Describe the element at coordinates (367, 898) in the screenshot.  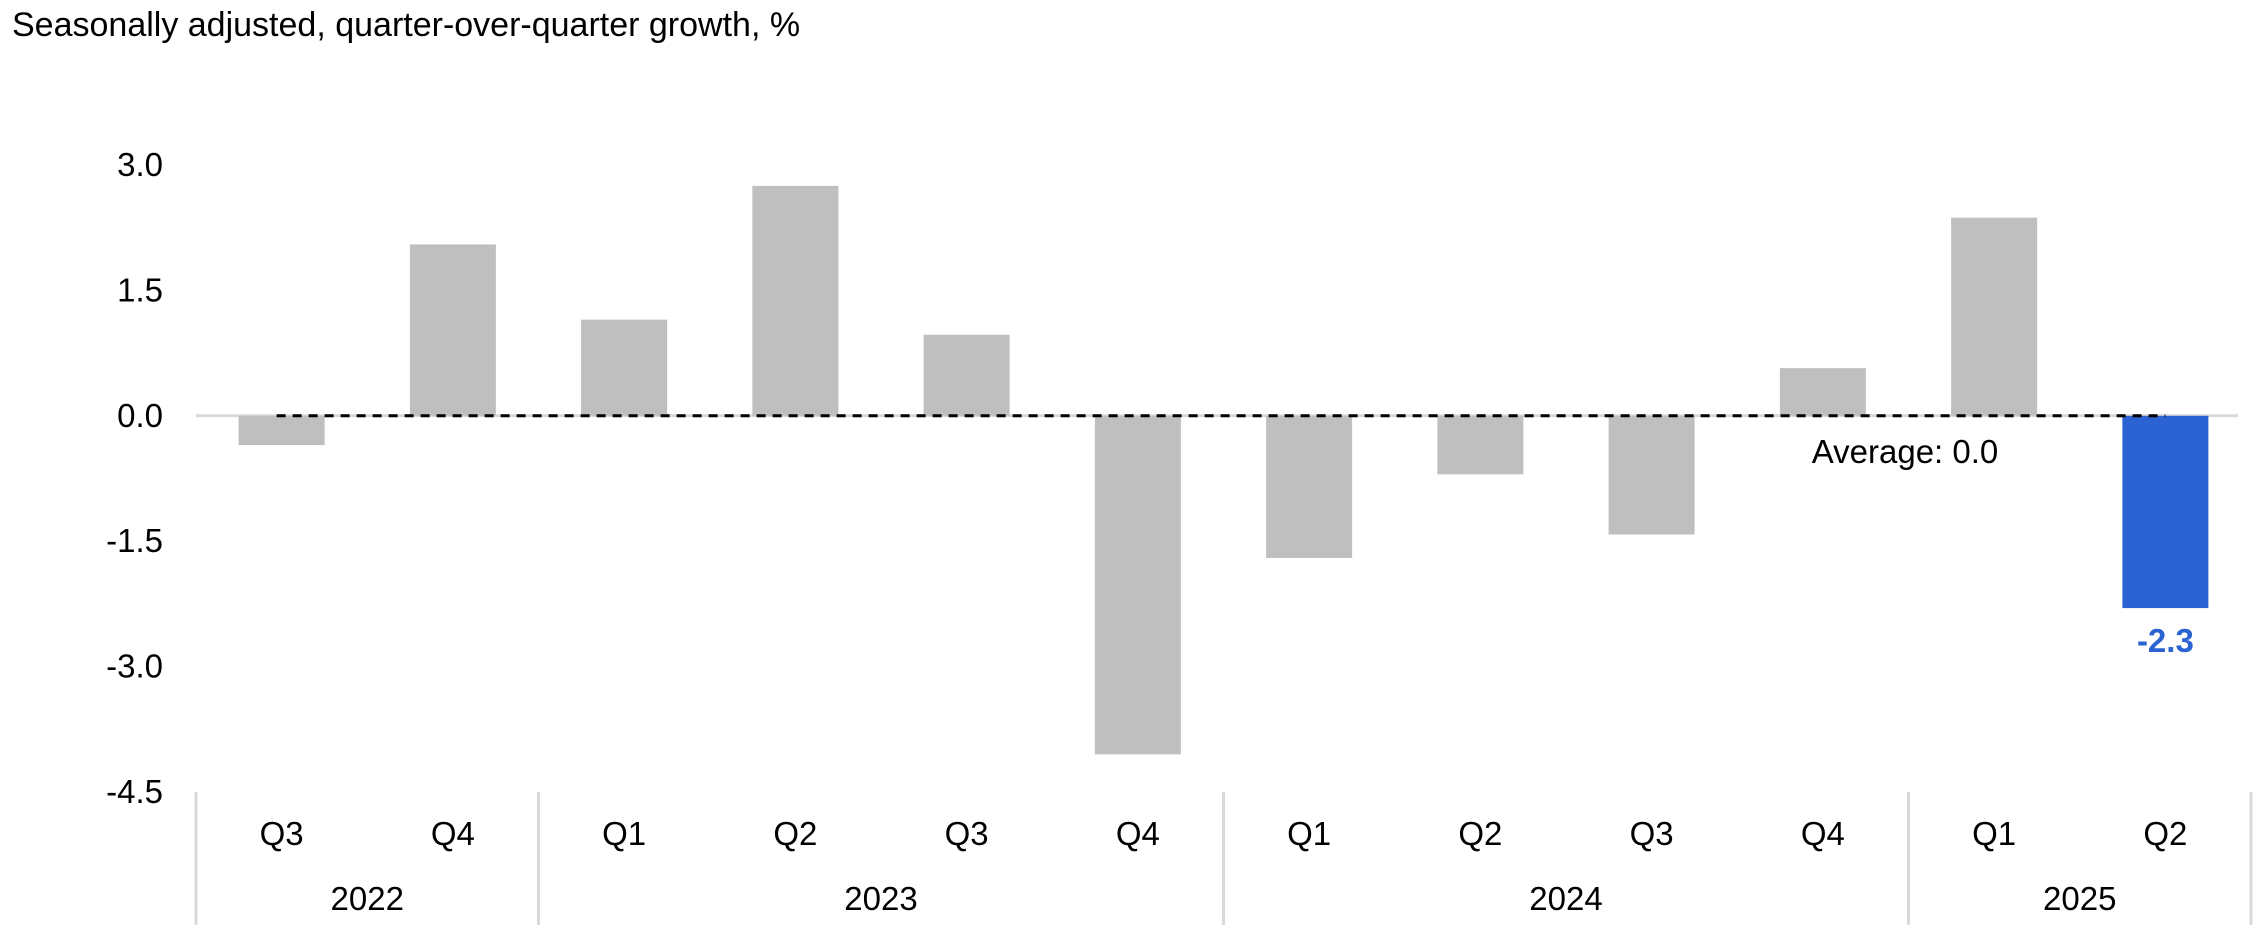
I see `year-label: 2022` at that location.